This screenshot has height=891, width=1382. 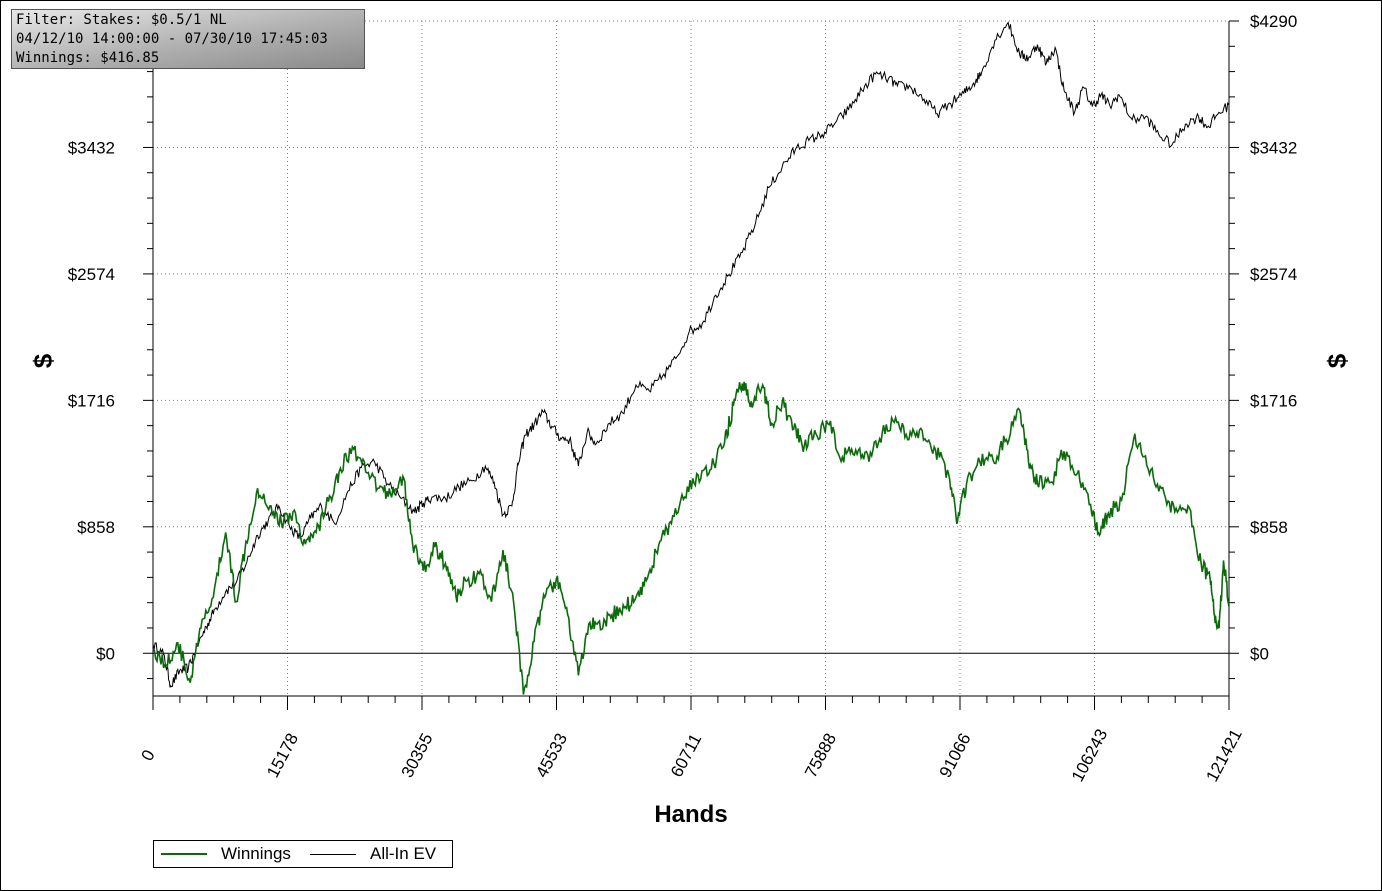 What do you see at coordinates (282, 755) in the screenshot?
I see `x-tick-label: 15178` at bounding box center [282, 755].